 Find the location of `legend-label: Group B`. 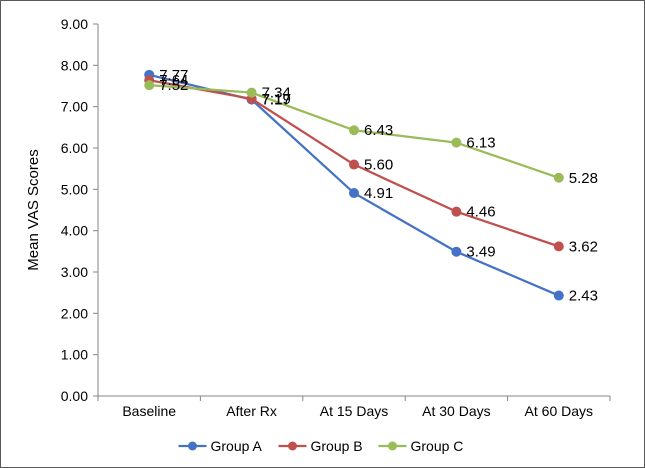

legend-label: Group B is located at coordinates (337, 446).